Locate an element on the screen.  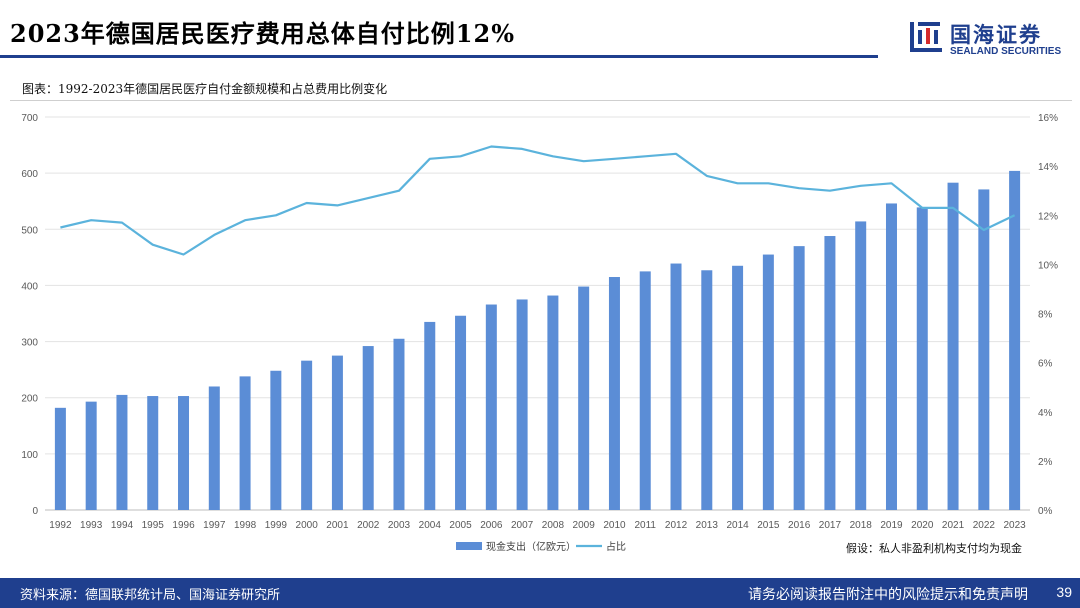
bar-2017 is located at coordinates (830, 373).